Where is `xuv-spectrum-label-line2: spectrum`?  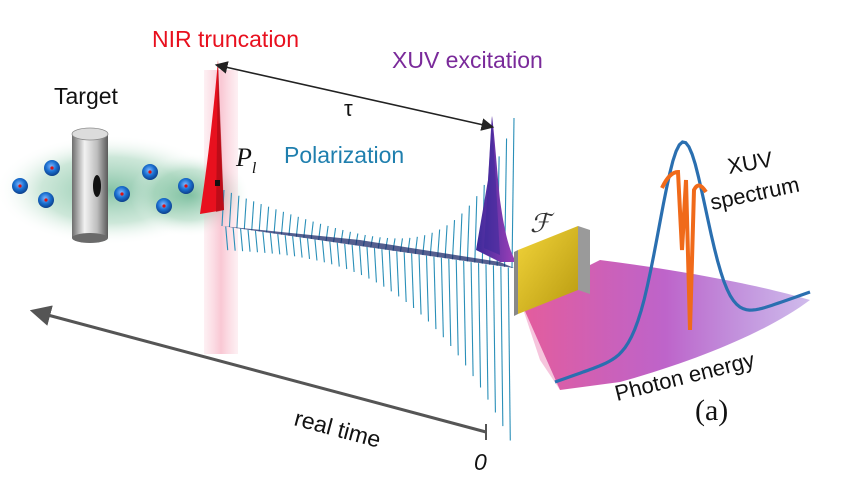
xuv-spectrum-label-line2: spectrum is located at coordinates (755, 193).